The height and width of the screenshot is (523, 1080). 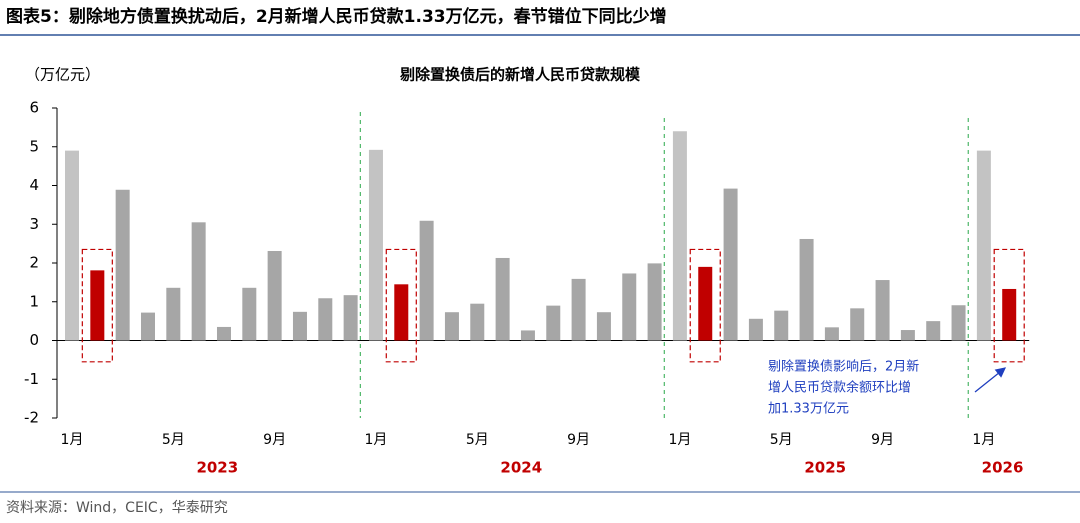 I want to click on y-tick-label: 1, so click(x=34, y=301).